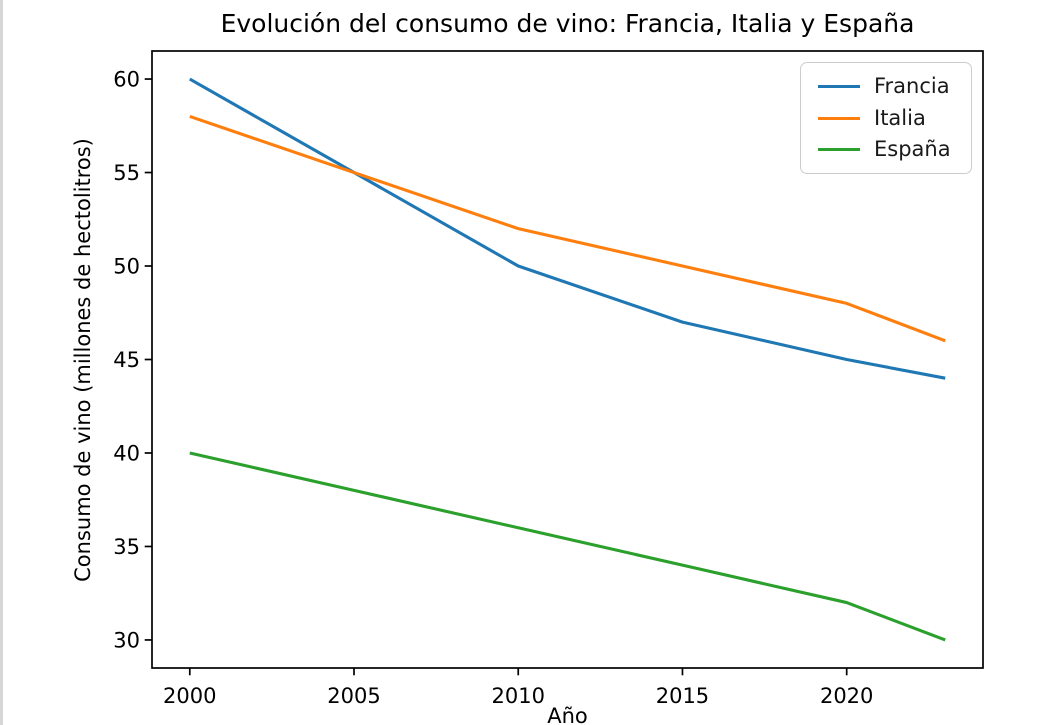 The height and width of the screenshot is (725, 1050). I want to click on screen-edge-artifact, so click(1, 362).